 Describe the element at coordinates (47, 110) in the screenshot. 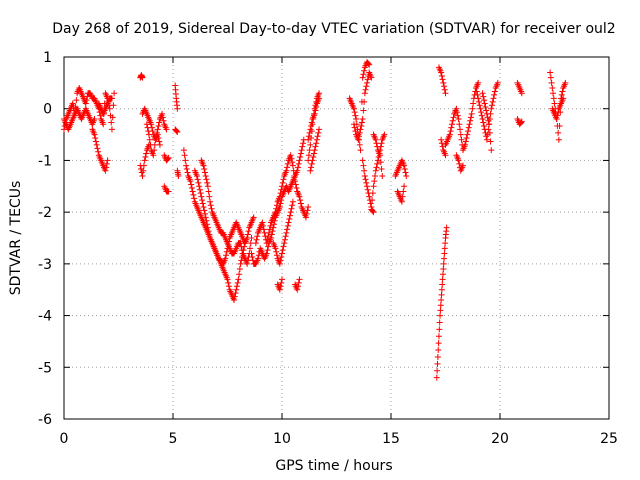

I see `y-tick-label: 0` at that location.